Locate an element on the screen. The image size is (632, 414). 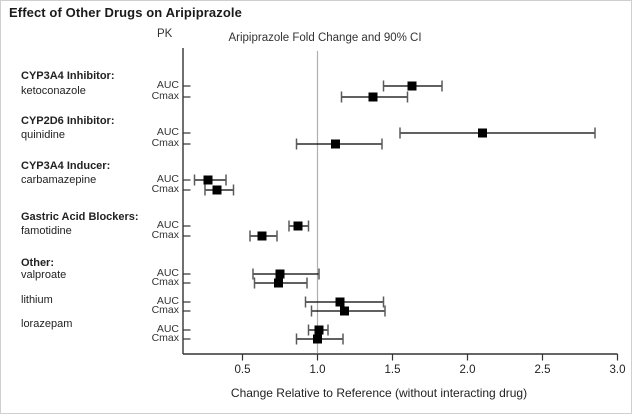
x-tick-label: 1.5 is located at coordinates (392, 369).